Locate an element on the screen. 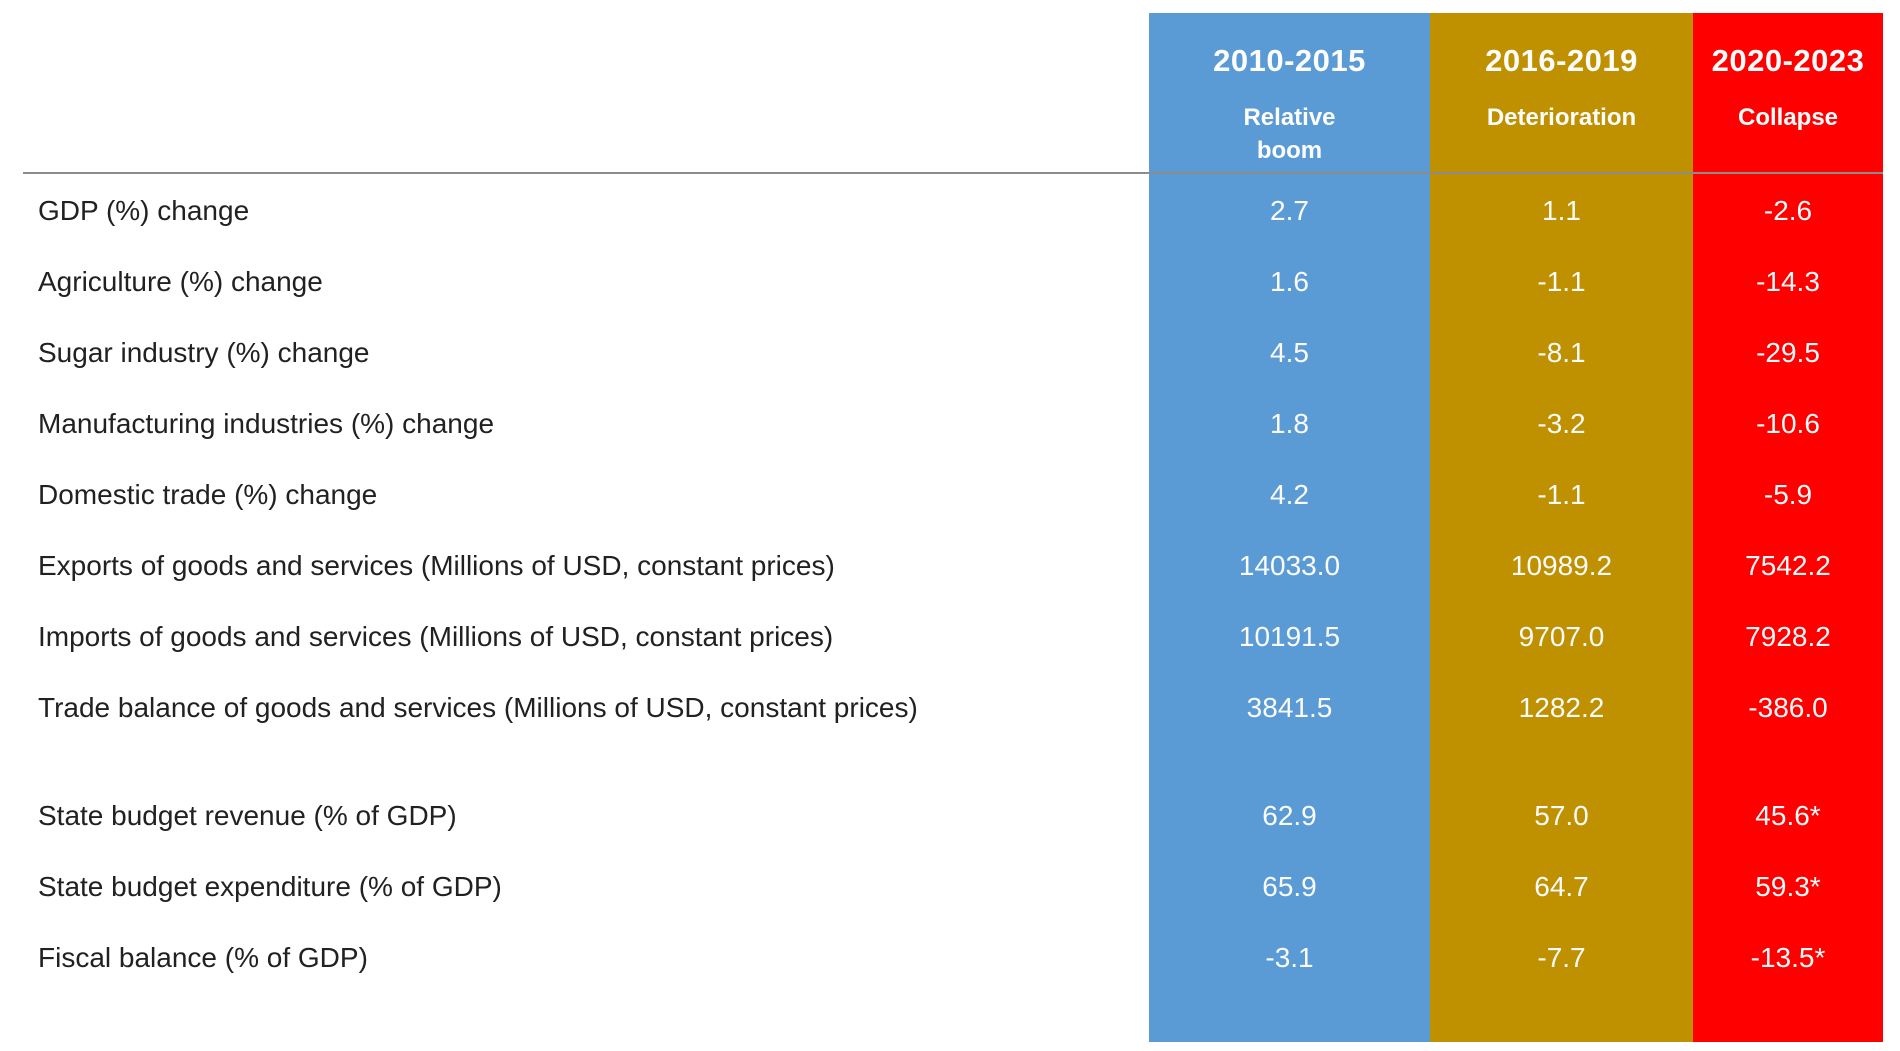 The image size is (1900, 1051). table-row-domestic-trade: Domestic trade (%) change 4.2 -1.1 -5.9 is located at coordinates (950, 494).